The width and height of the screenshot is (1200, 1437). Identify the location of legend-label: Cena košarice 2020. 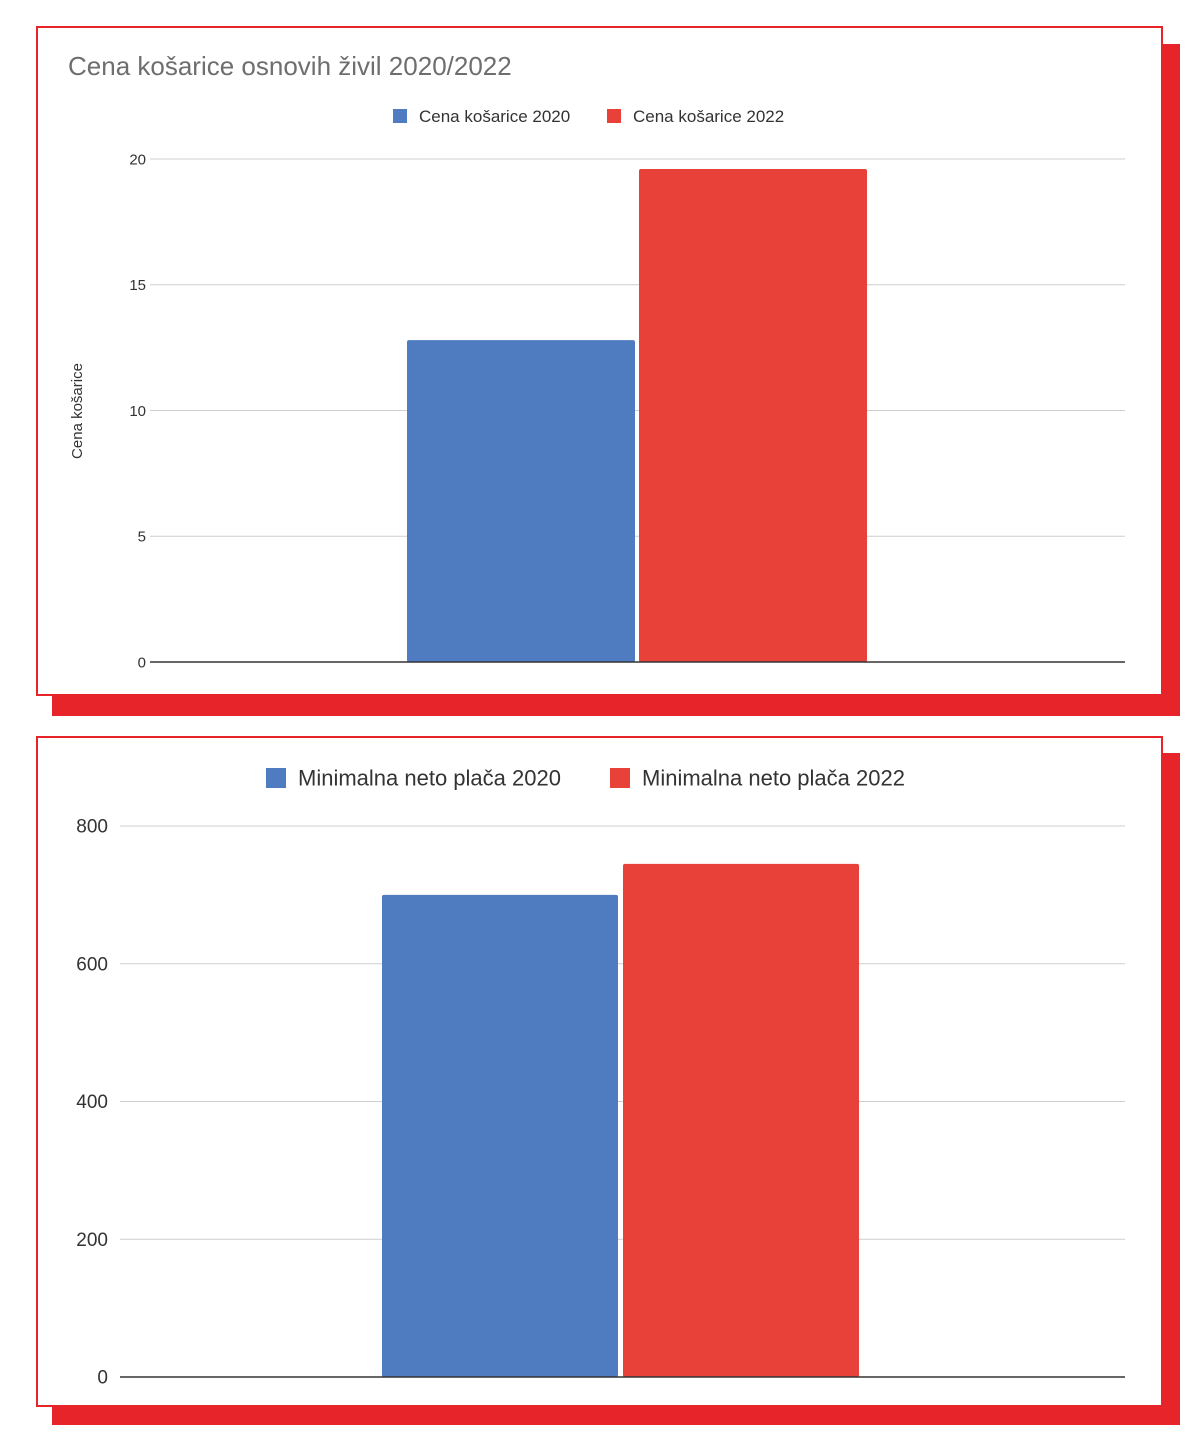
(494, 116).